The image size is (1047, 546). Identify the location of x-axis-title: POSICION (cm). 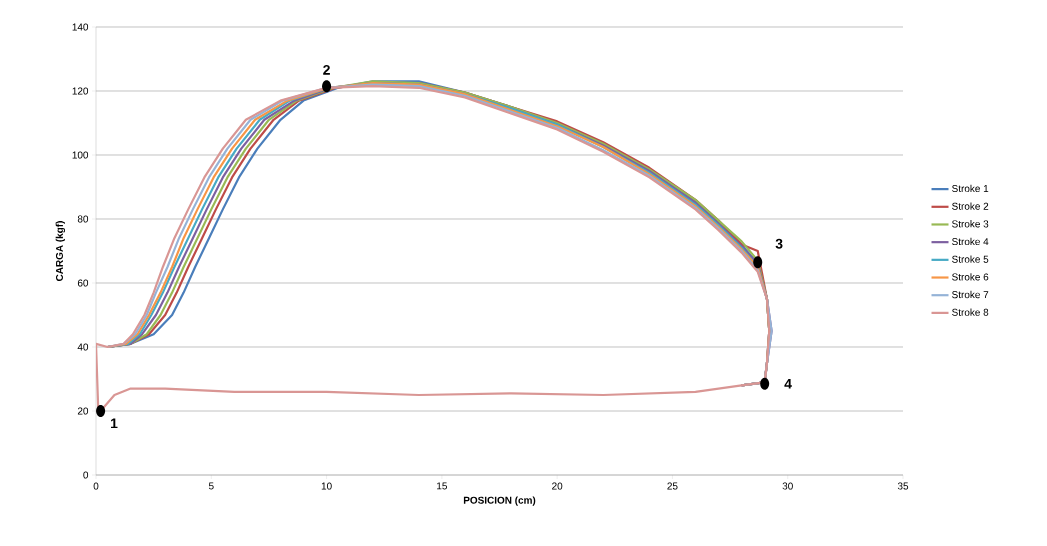
(499, 501).